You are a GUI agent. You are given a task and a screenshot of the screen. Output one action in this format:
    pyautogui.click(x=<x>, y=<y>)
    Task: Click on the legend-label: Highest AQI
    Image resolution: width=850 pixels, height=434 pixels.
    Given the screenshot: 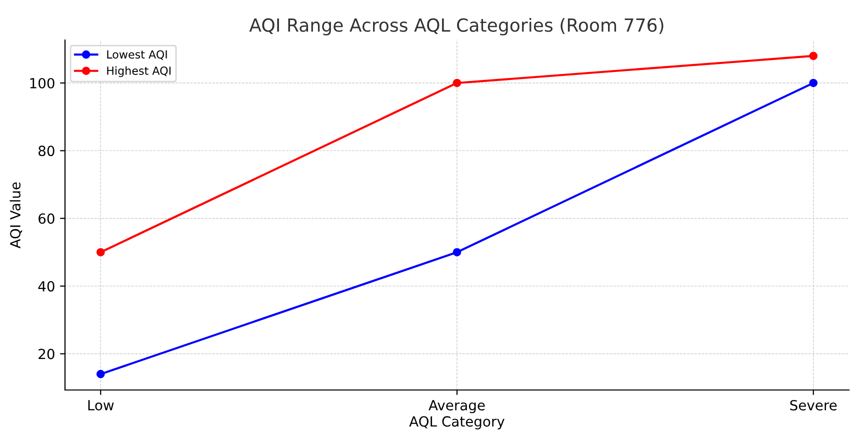 What is the action you would take?
    pyautogui.click(x=138, y=72)
    